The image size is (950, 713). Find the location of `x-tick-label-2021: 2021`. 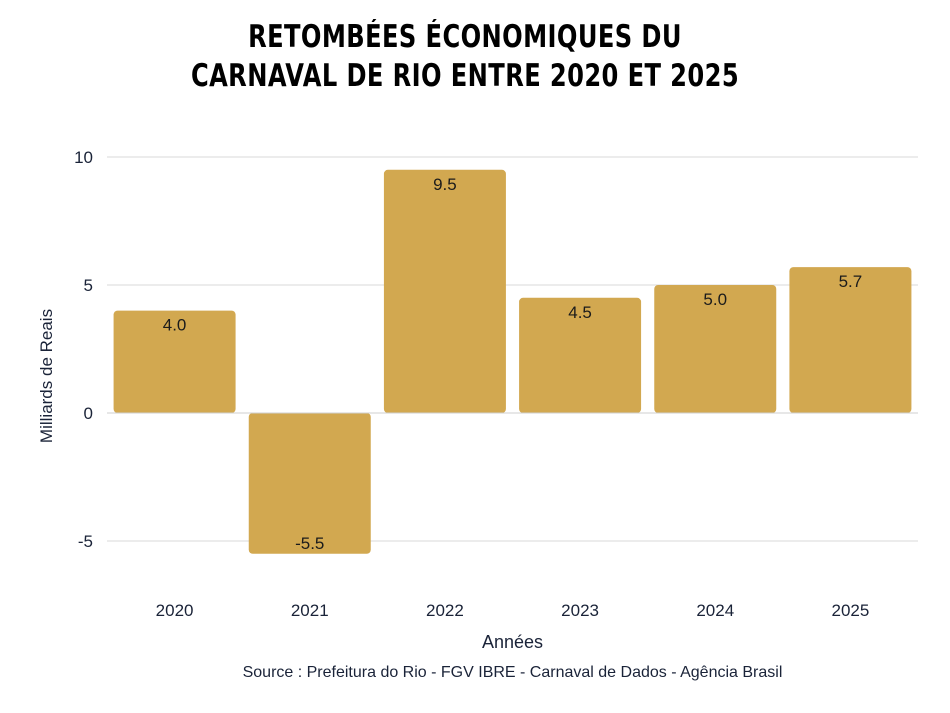

x-tick-label-2021: 2021 is located at coordinates (310, 610).